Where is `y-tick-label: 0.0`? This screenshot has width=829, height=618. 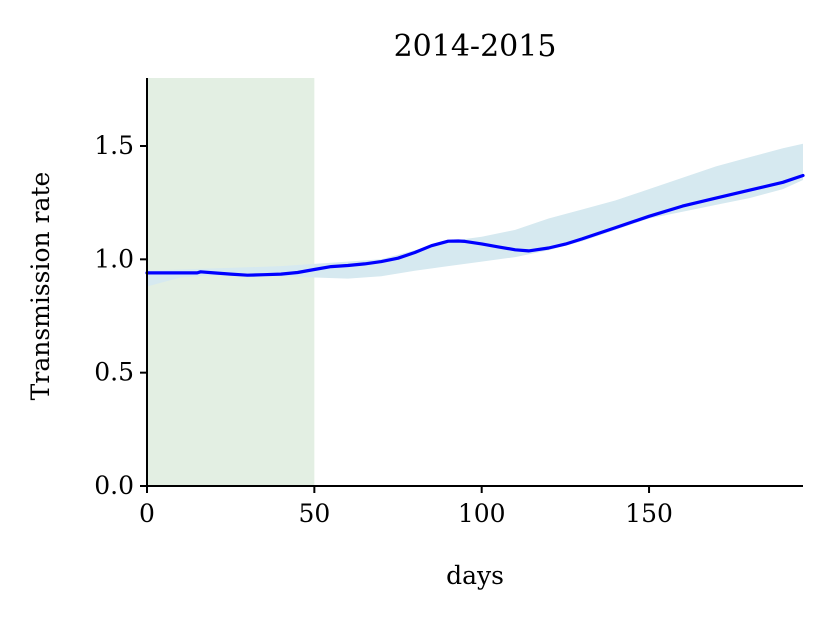 y-tick-label: 0.0 is located at coordinates (114, 485).